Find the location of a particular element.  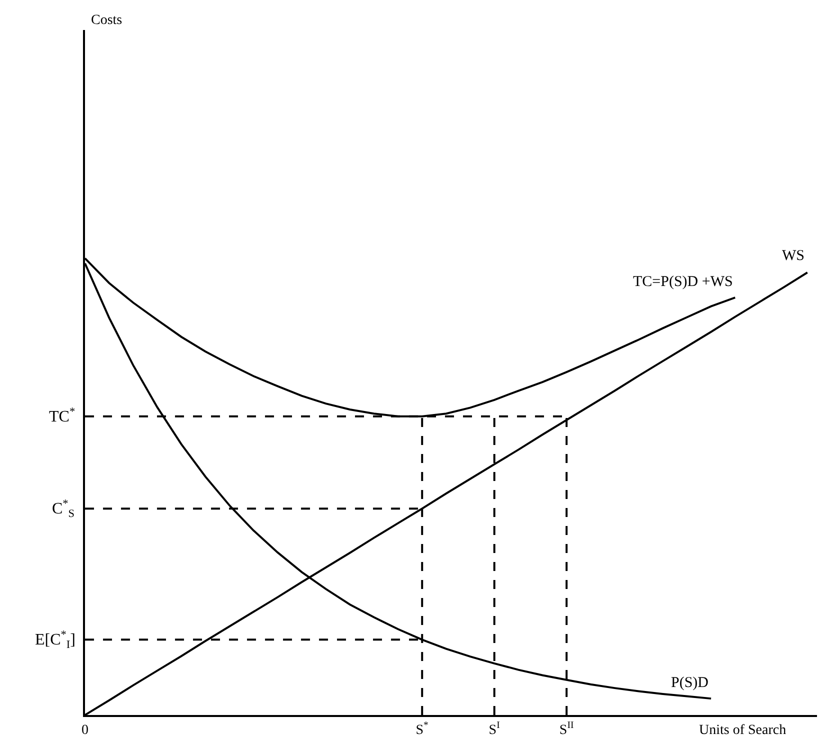

series-label: WS is located at coordinates (793, 256).